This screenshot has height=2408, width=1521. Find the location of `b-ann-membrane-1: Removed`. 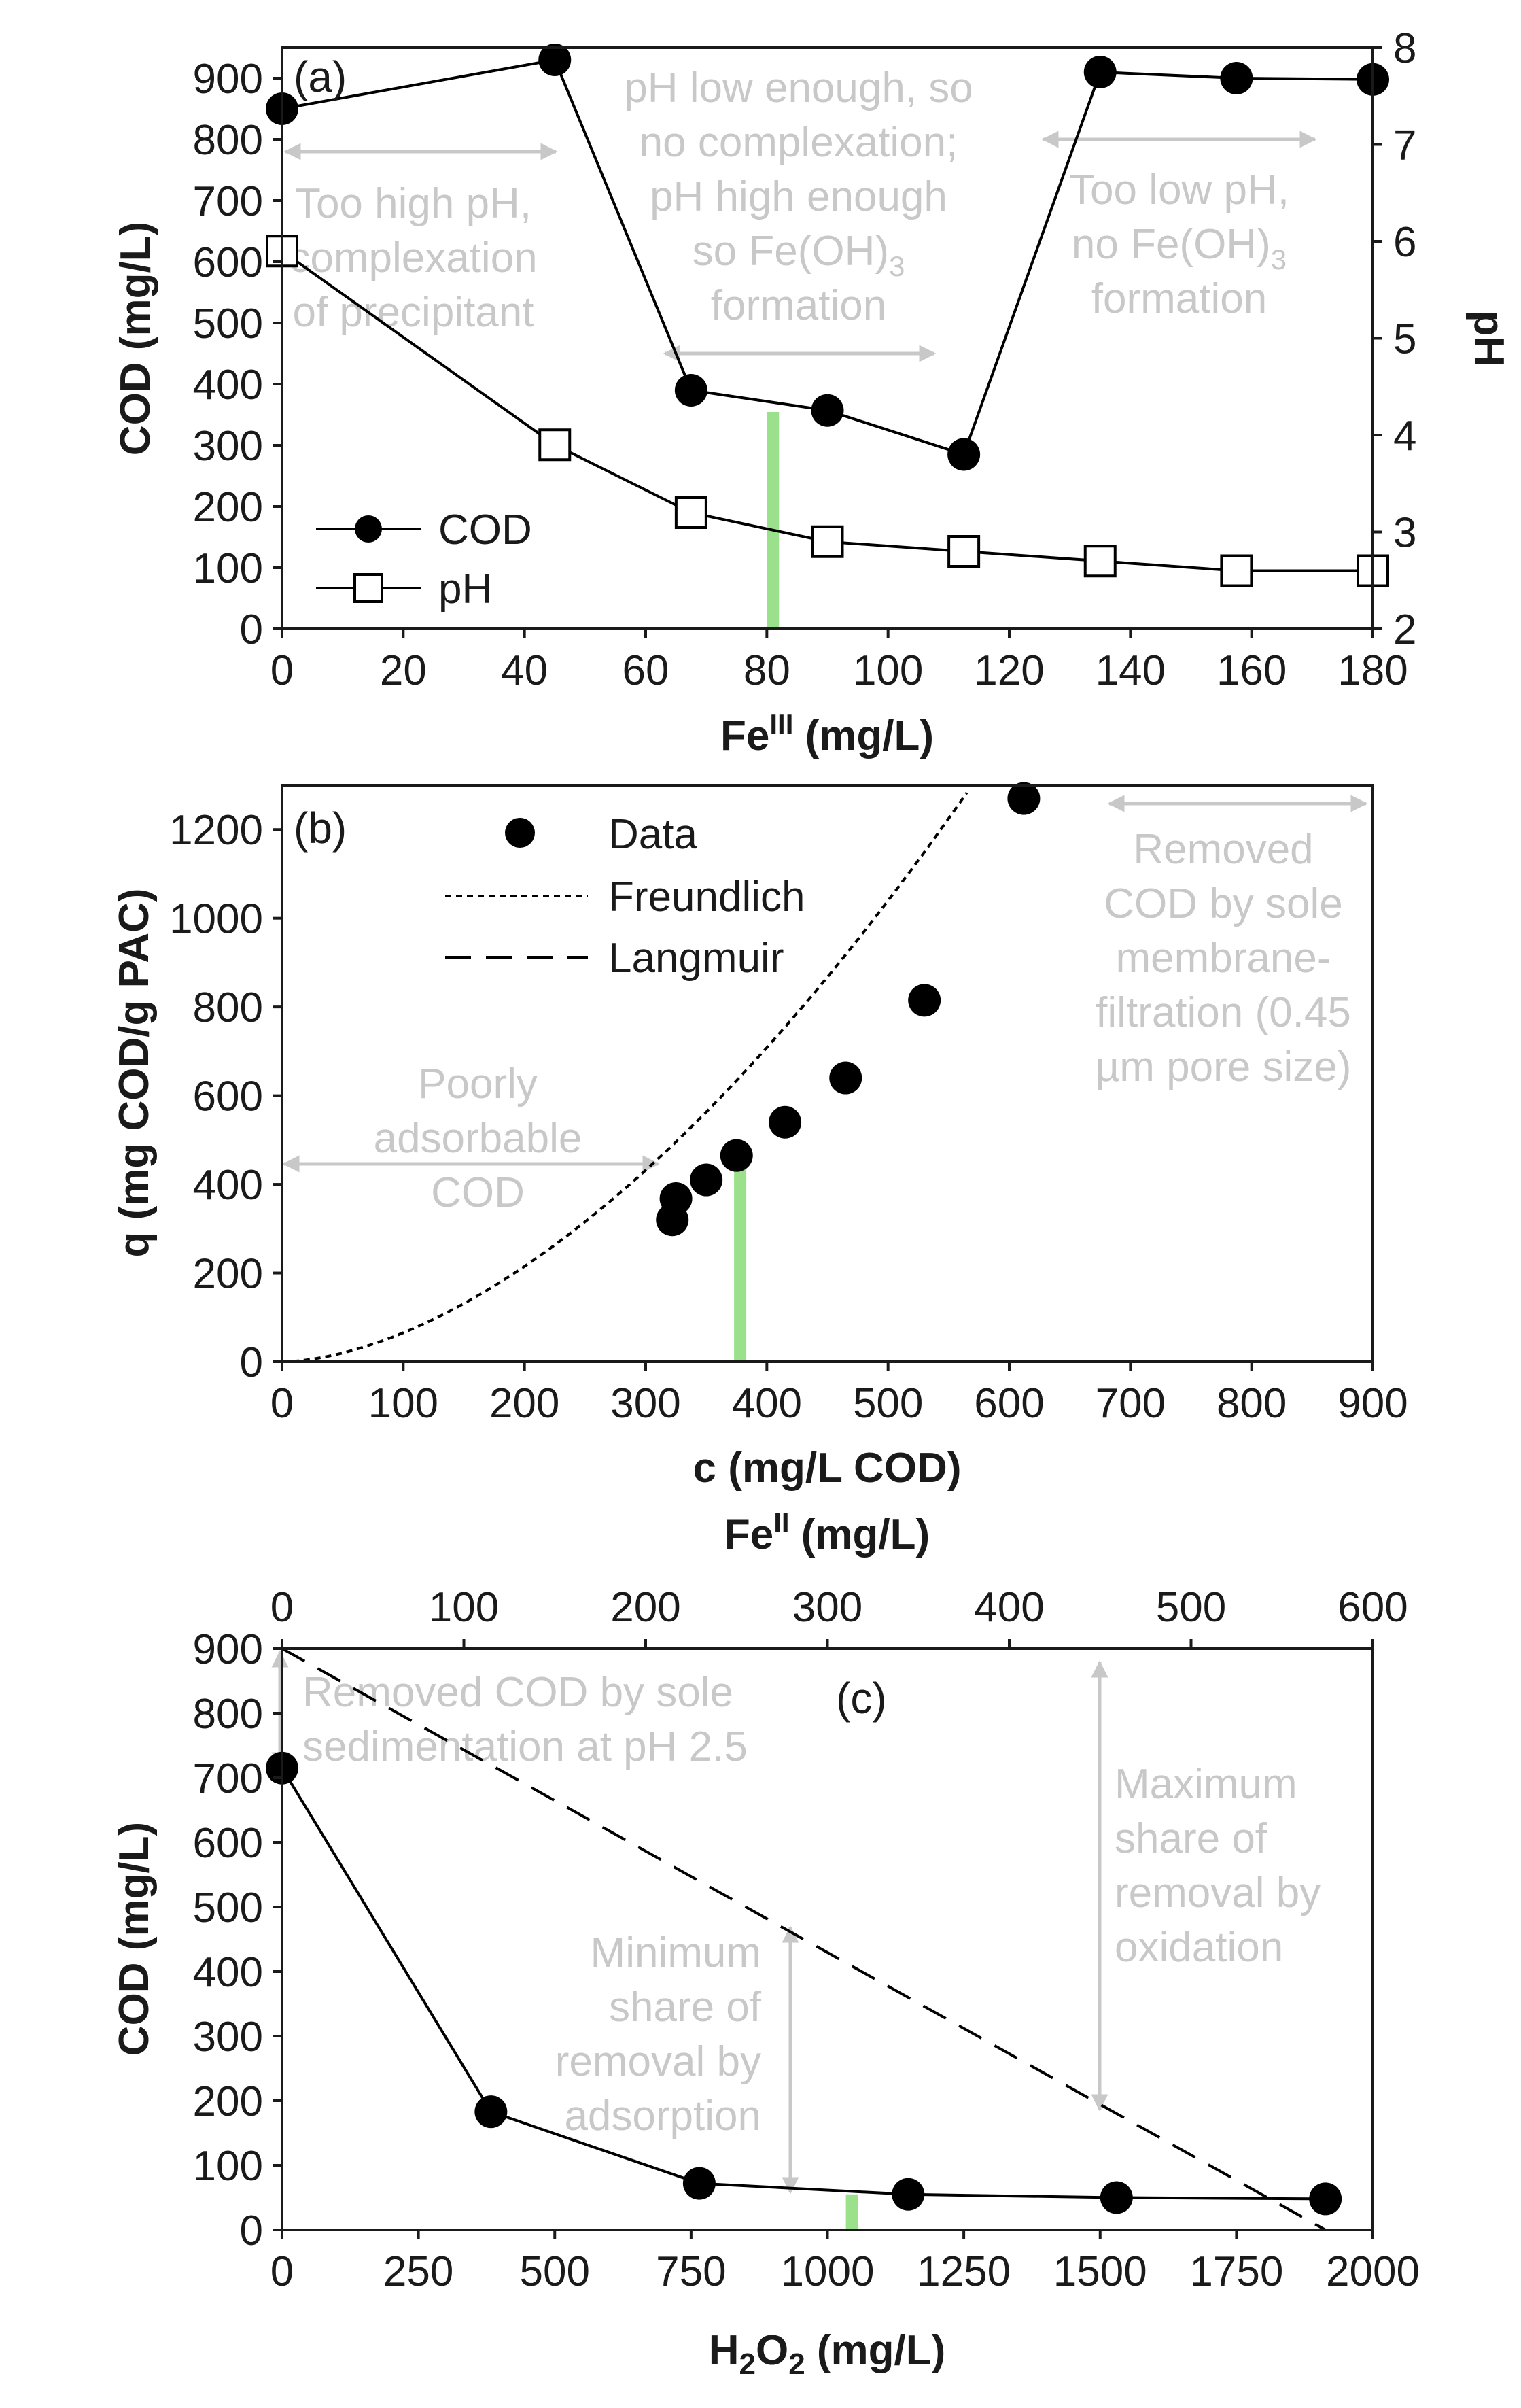

b-ann-membrane-1: Removed is located at coordinates (1223, 849).